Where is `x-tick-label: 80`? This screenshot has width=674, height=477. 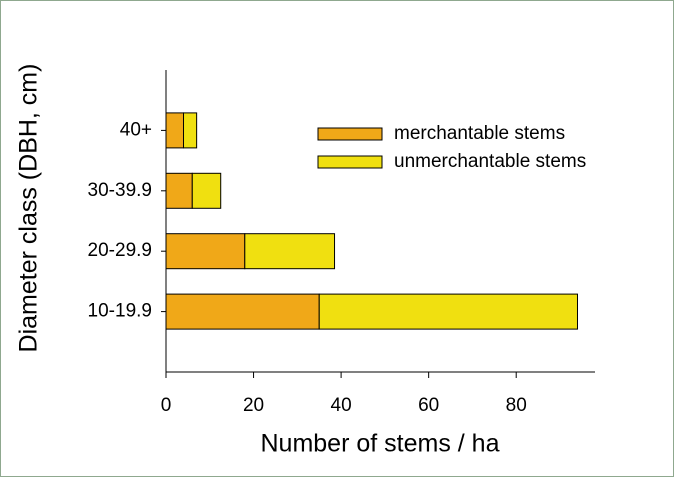
x-tick-label: 80 is located at coordinates (516, 405).